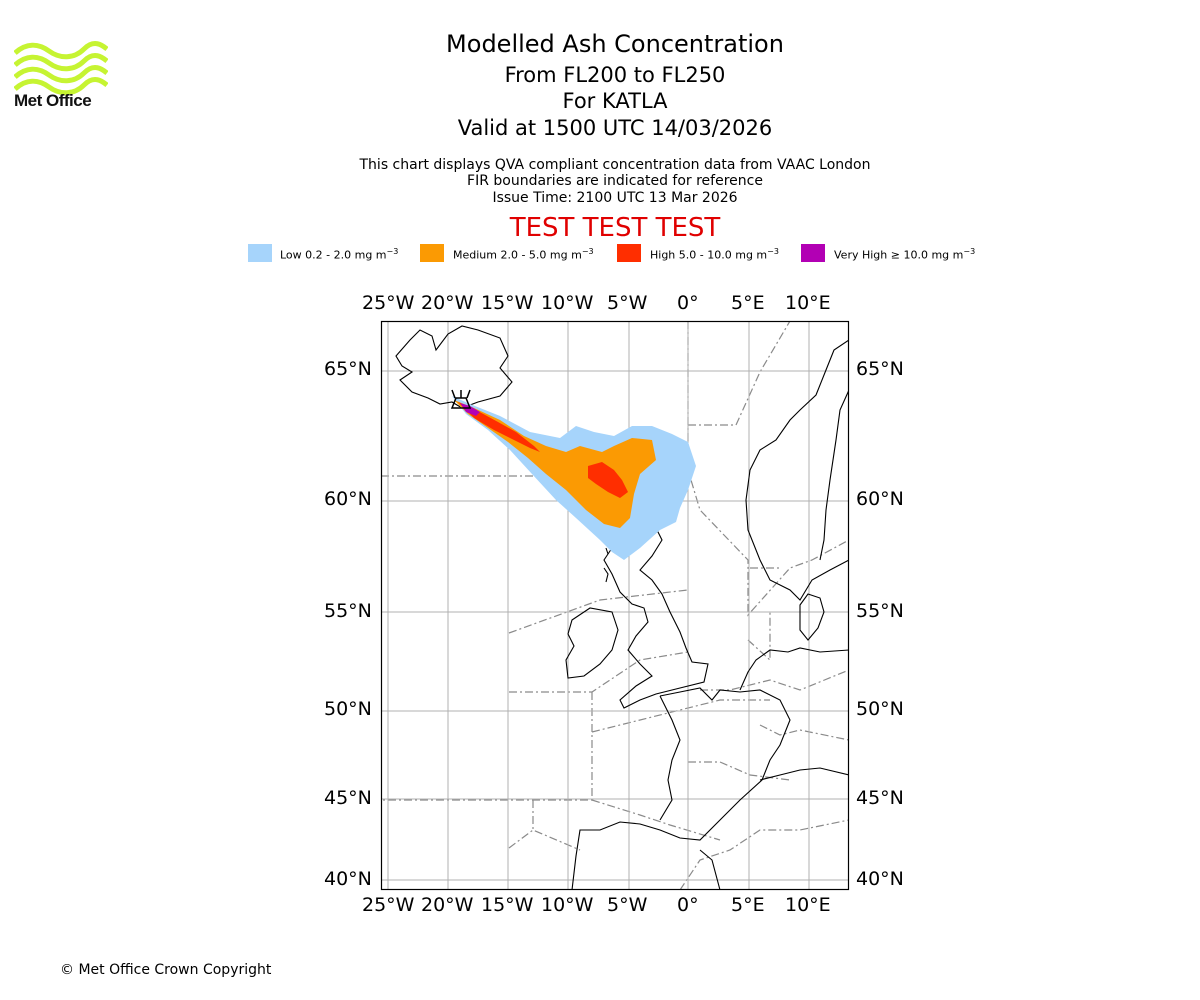 The width and height of the screenshot is (1200, 1000). Describe the element at coordinates (567, 303) in the screenshot. I see `lon-tick-top-10w: 10°W` at that location.